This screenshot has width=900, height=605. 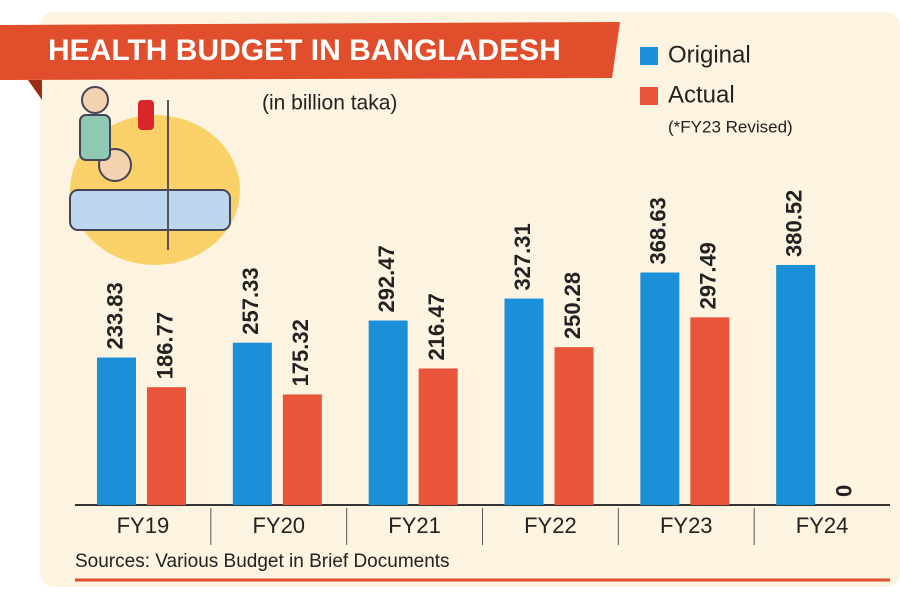 What do you see at coordinates (250, 300) in the screenshot?
I see `value-label: 257.33` at bounding box center [250, 300].